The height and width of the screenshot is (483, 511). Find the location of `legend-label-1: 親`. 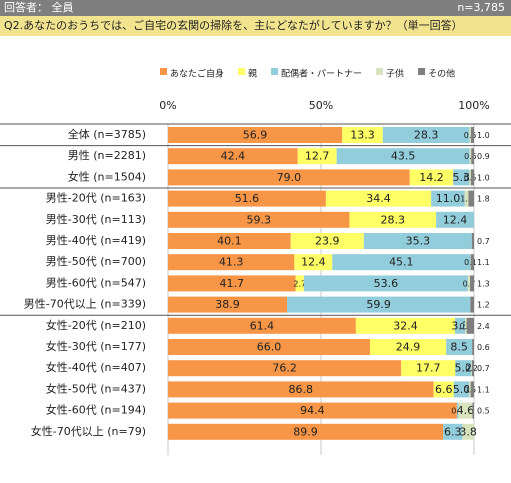

legend-label-1: 親 is located at coordinates (252, 74).